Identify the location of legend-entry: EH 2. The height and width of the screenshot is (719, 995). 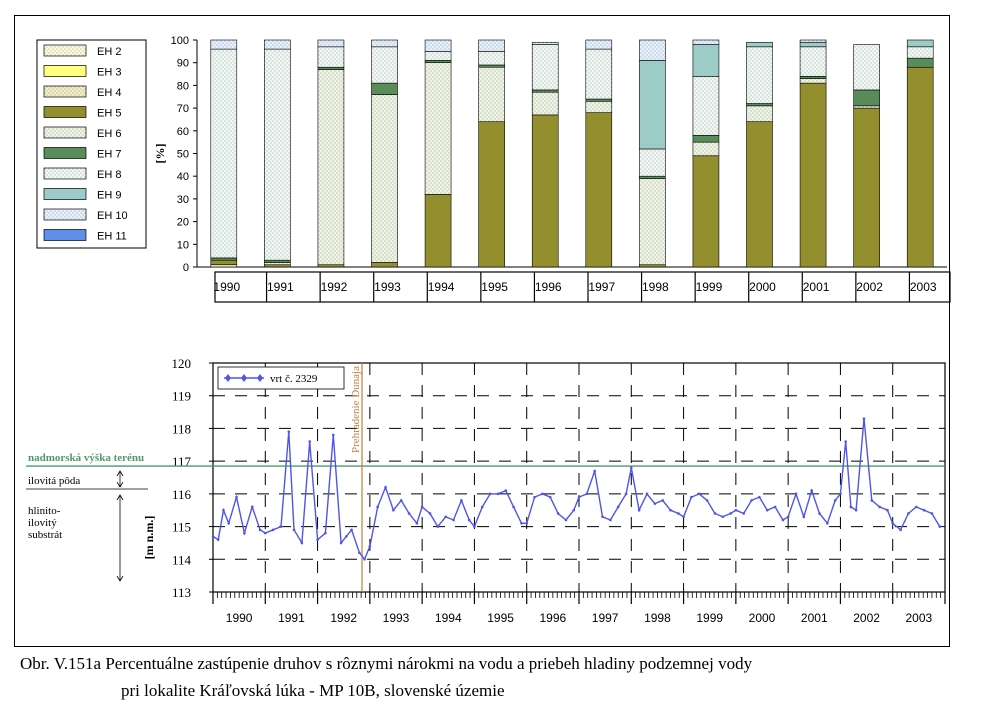
(109, 52).